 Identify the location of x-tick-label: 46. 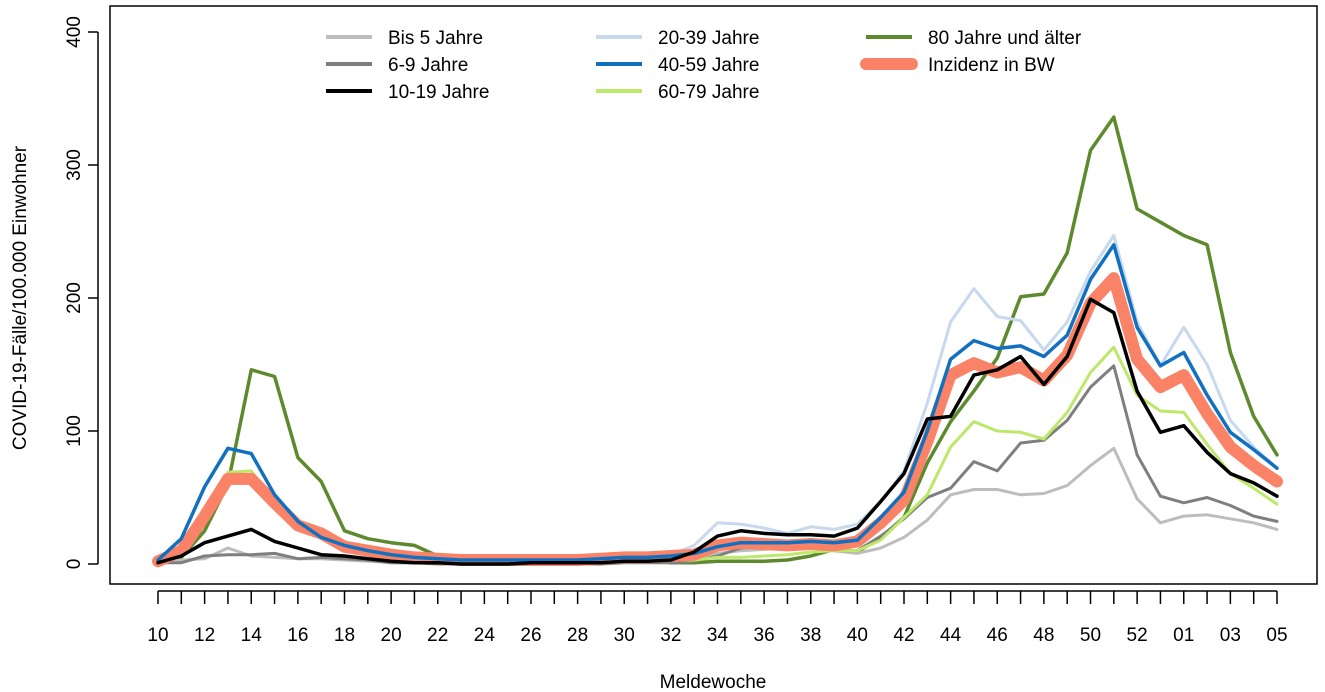
(997, 635).